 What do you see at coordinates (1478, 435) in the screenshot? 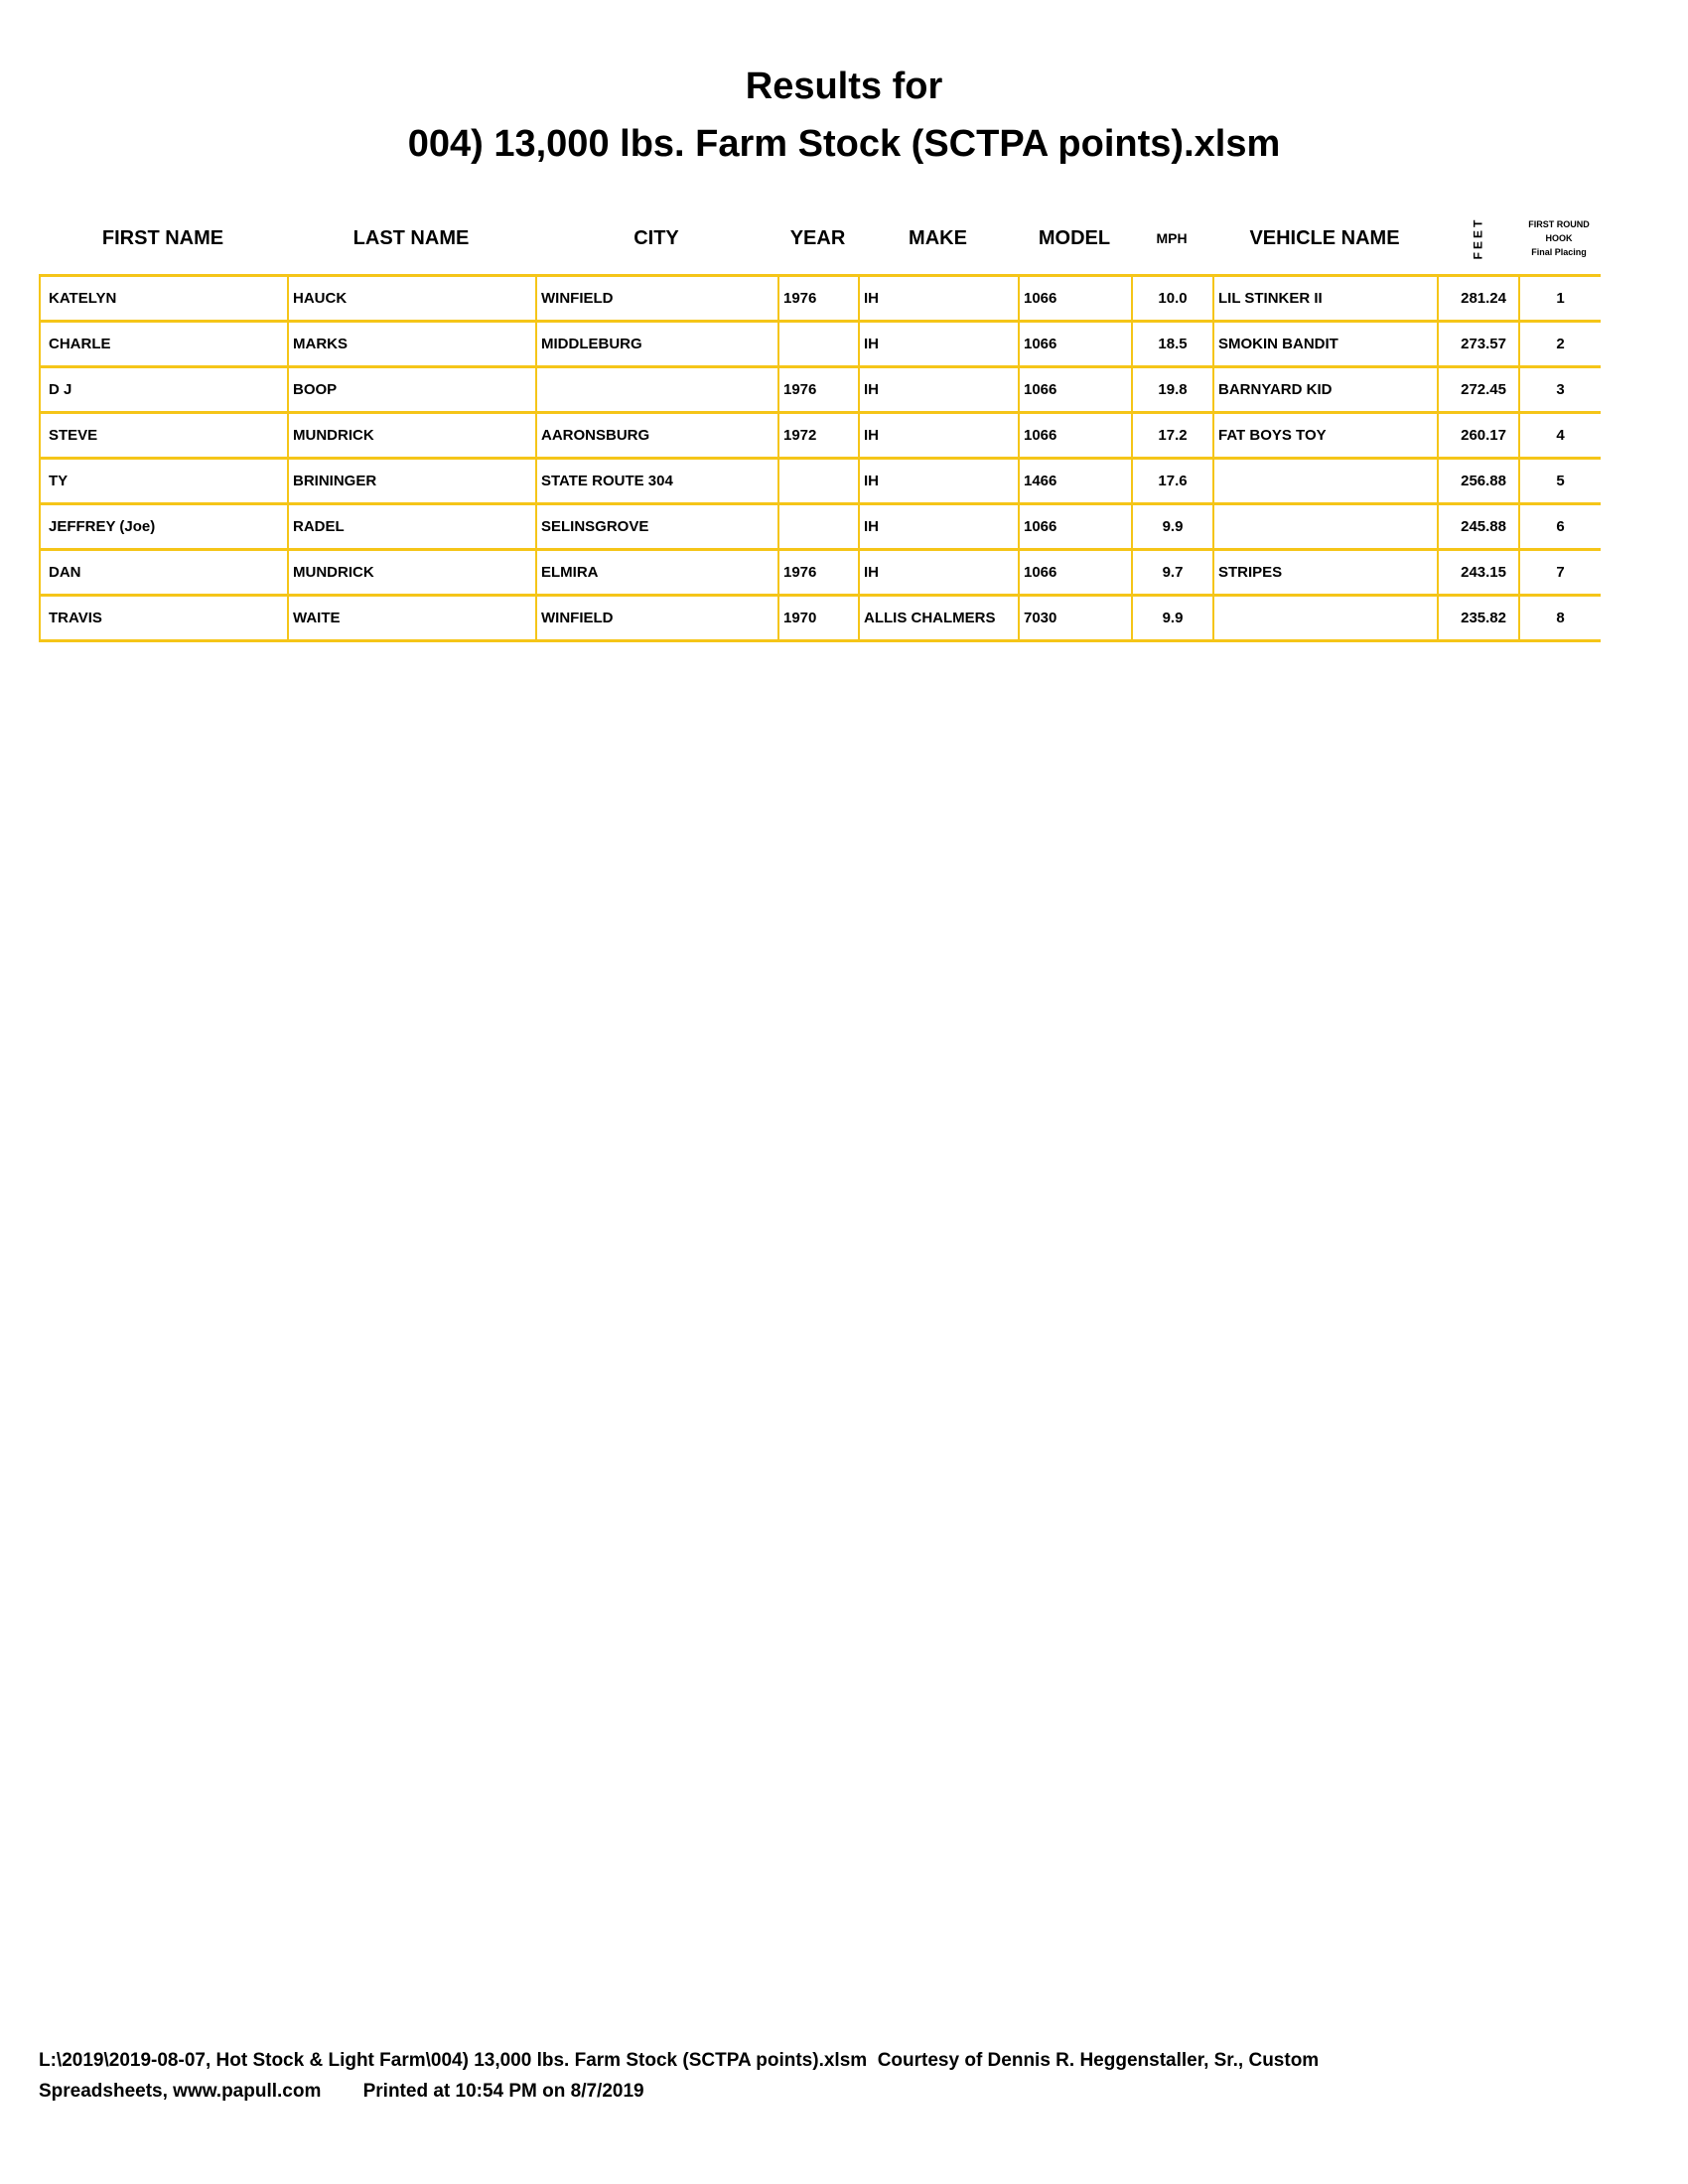
I see `cell-feet: 260.17` at bounding box center [1478, 435].